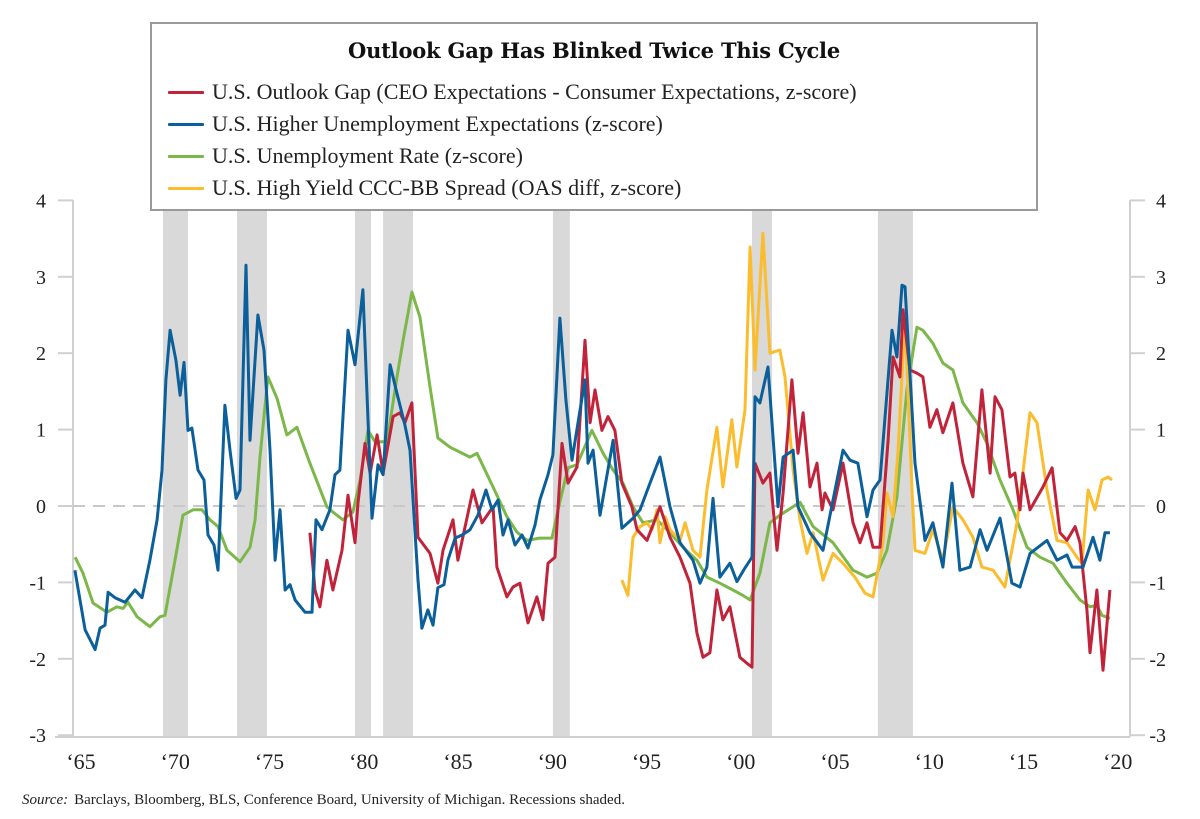 This screenshot has height=819, width=1200. What do you see at coordinates (41, 354) in the screenshot?
I see `y-tick-label-left: 2` at bounding box center [41, 354].